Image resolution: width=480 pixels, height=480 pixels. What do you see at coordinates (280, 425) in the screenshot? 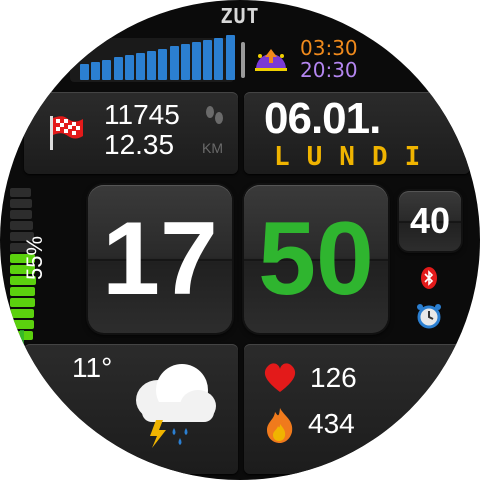
I see `flame-icon` at bounding box center [280, 425].